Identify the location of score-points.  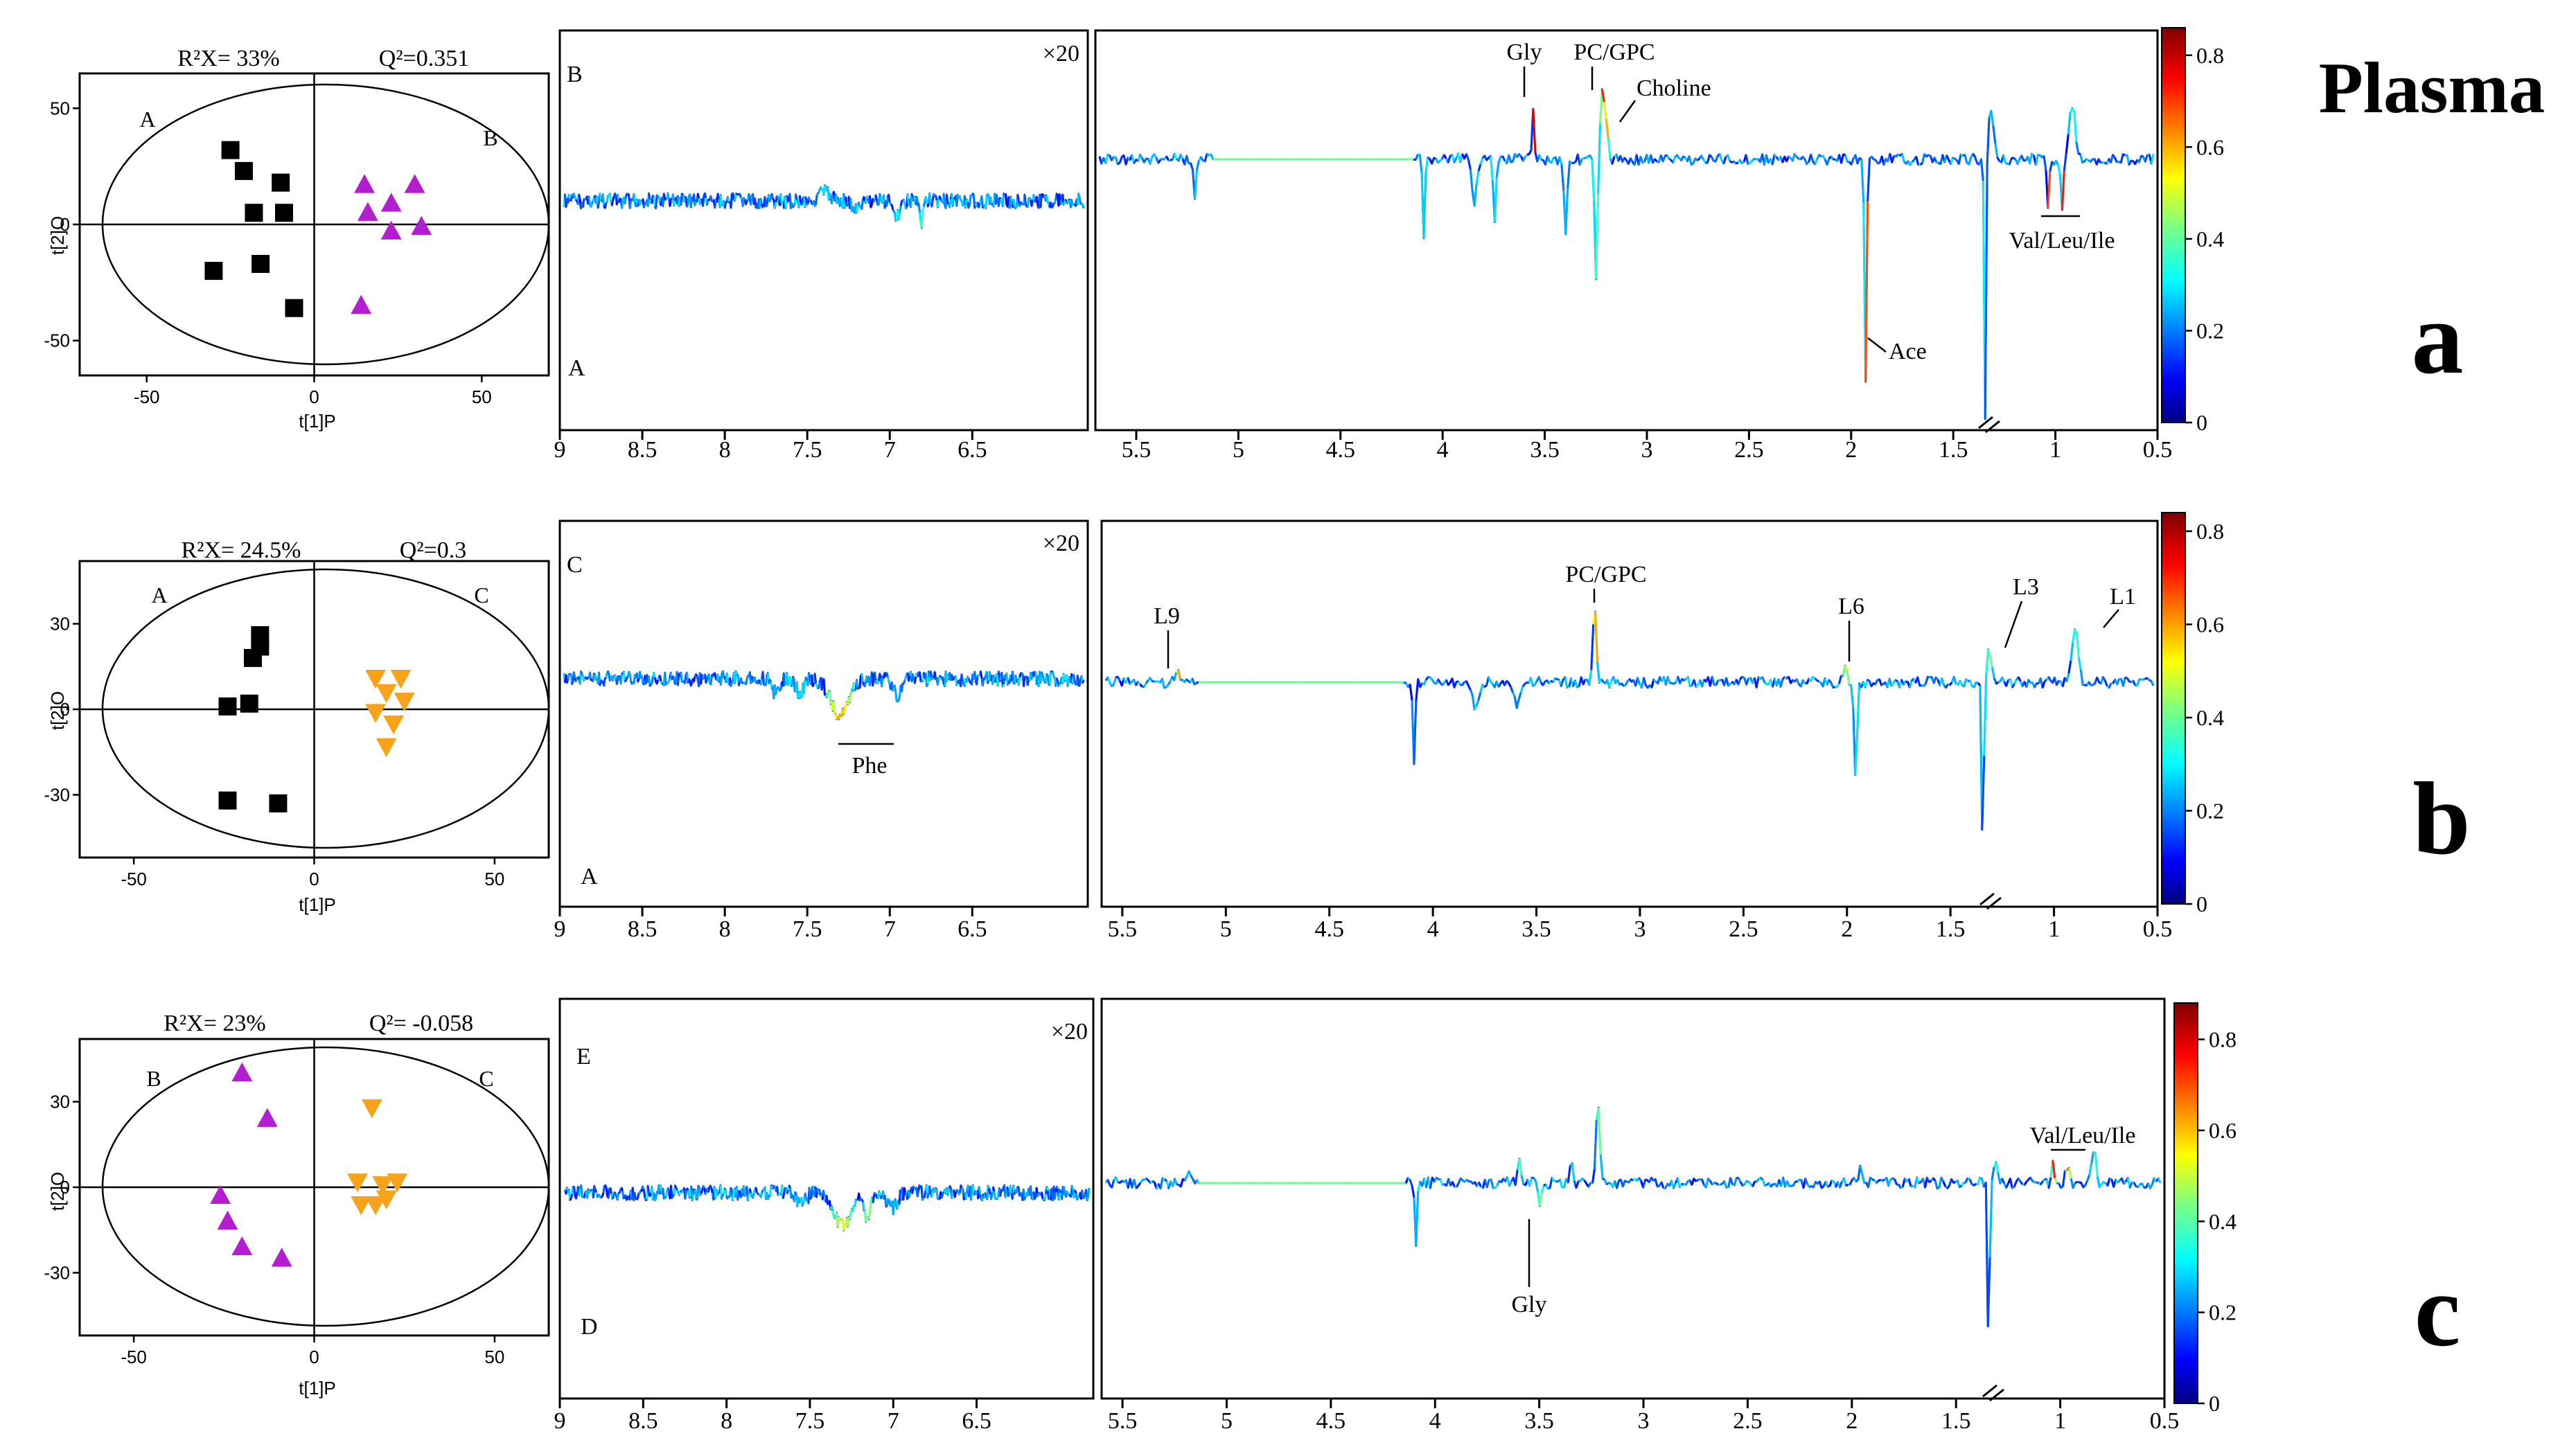
(317, 719).